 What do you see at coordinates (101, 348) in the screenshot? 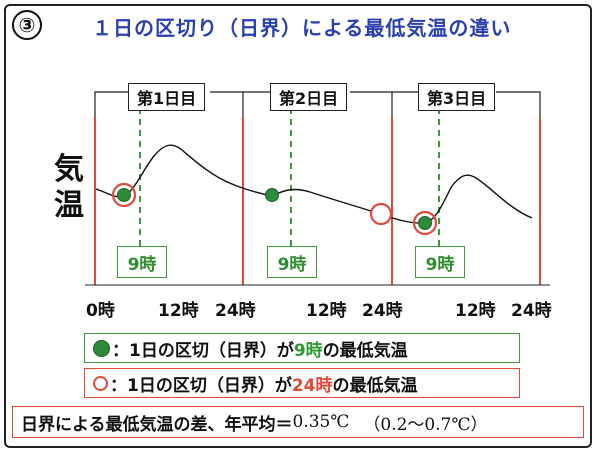
I see `filled-dot-icon` at bounding box center [101, 348].